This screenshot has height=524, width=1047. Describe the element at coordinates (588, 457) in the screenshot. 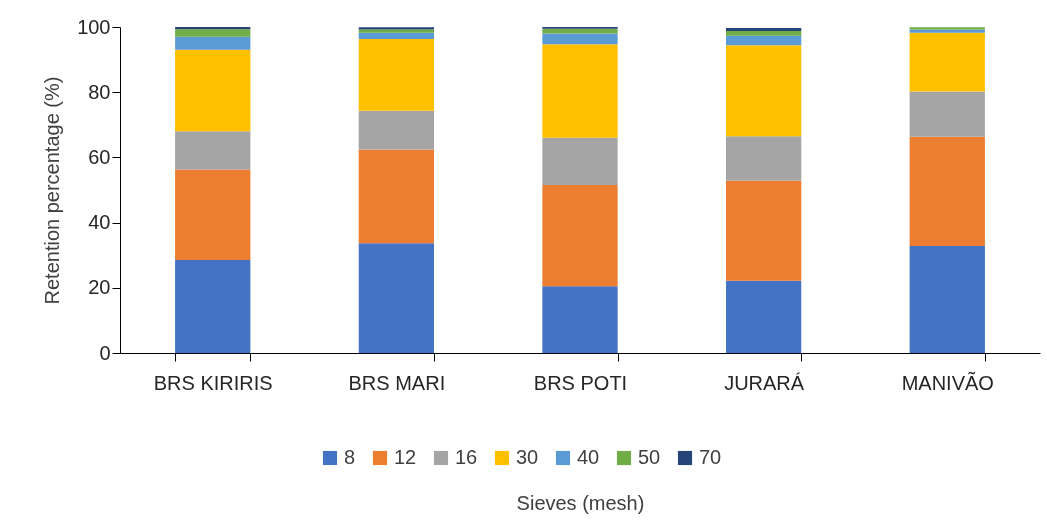

I see `legend-label: 40` at that location.